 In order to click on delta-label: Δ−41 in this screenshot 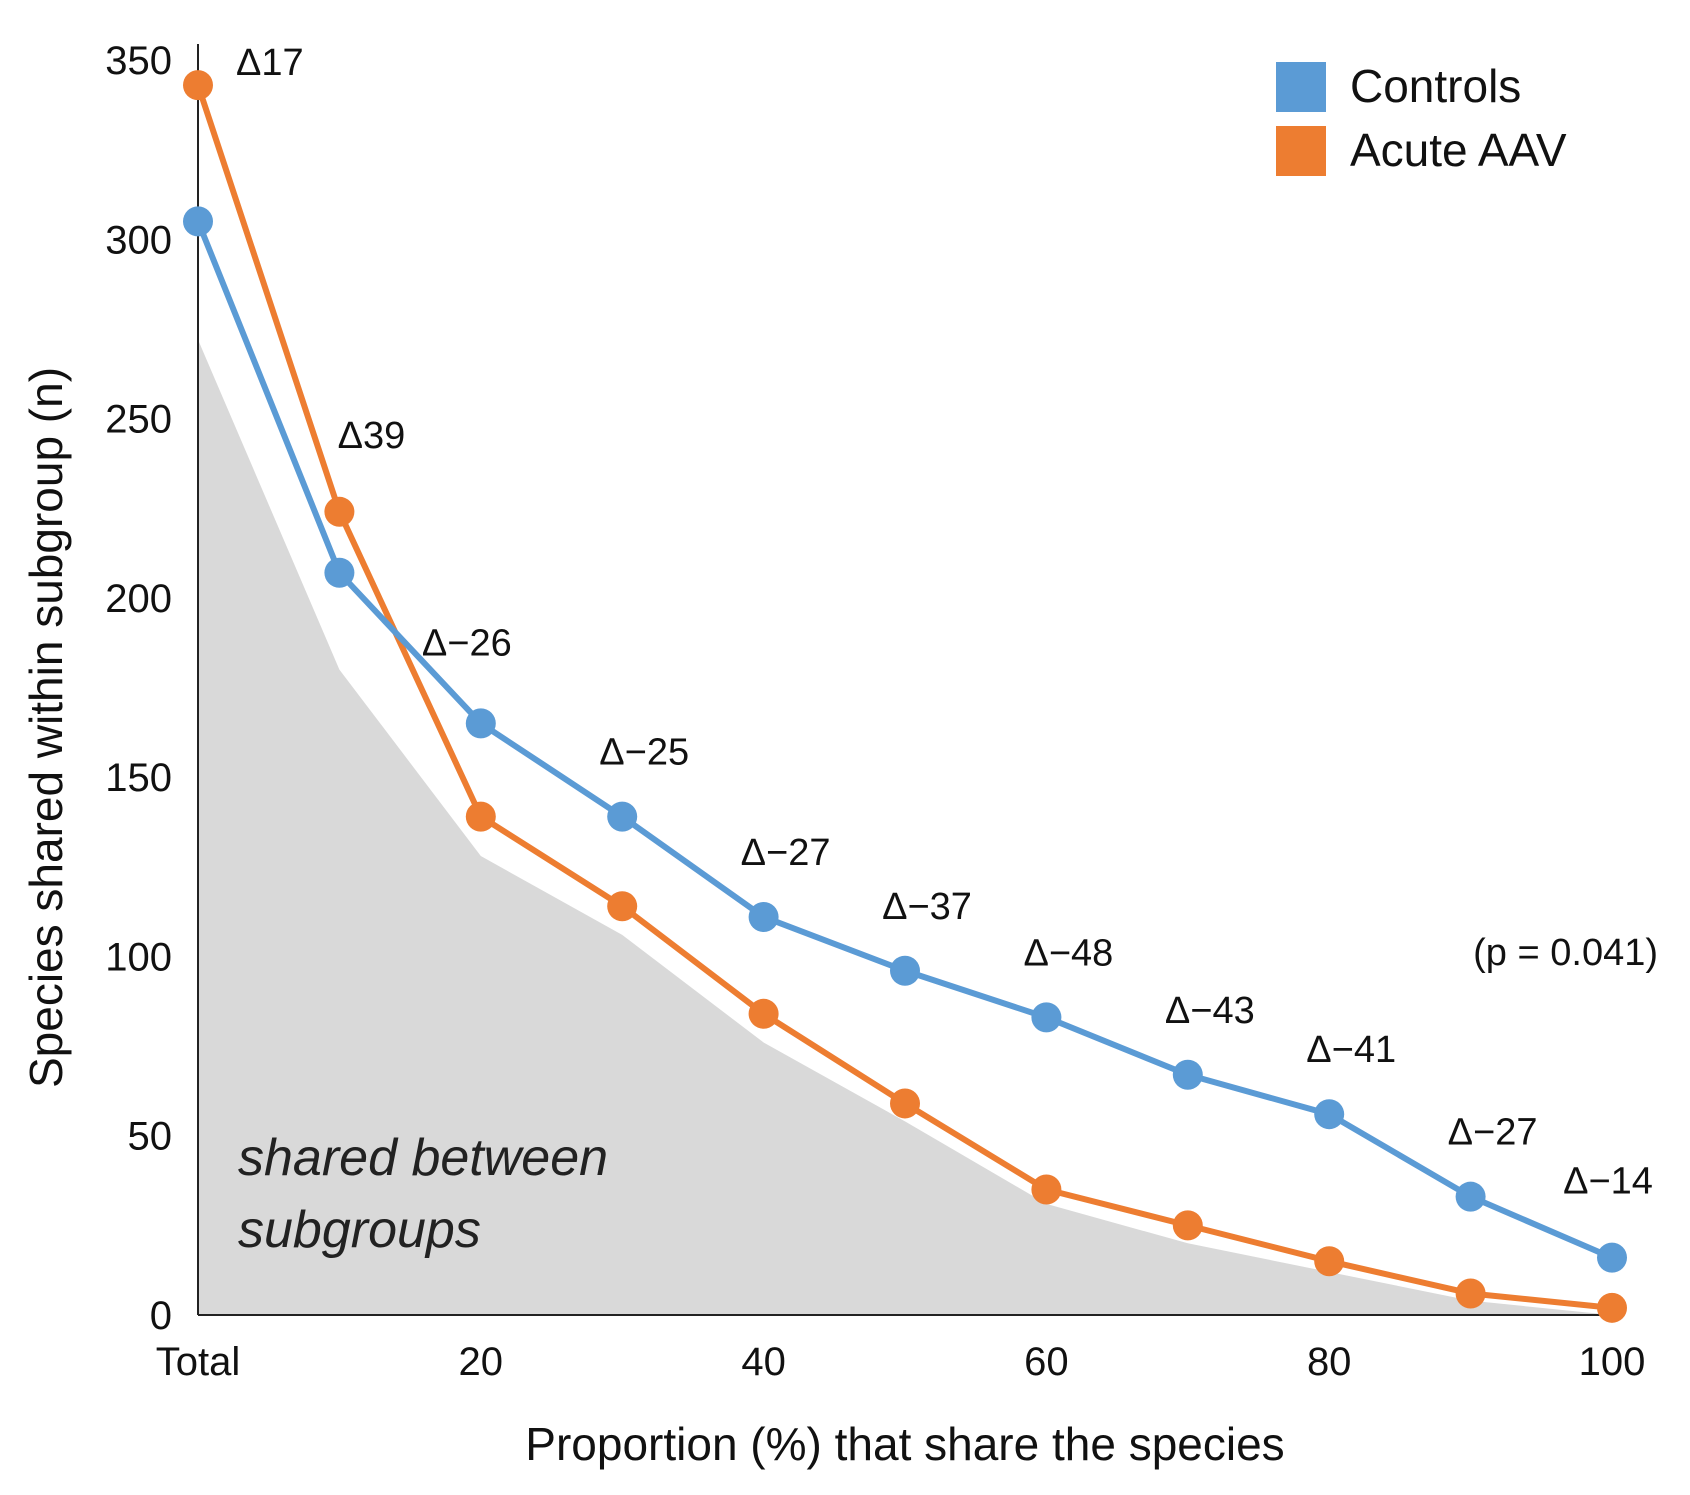, I will do `click(1351, 1050)`.